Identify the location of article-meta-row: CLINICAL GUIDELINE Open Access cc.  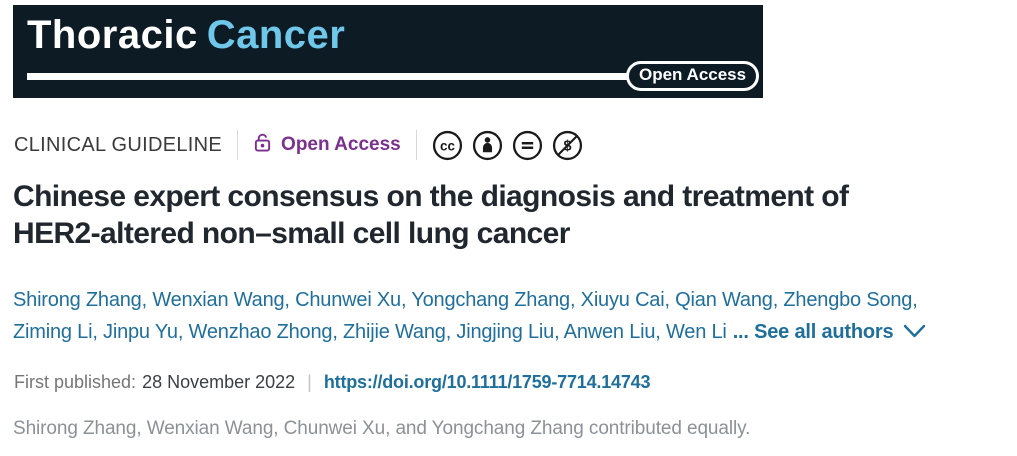
(298, 145).